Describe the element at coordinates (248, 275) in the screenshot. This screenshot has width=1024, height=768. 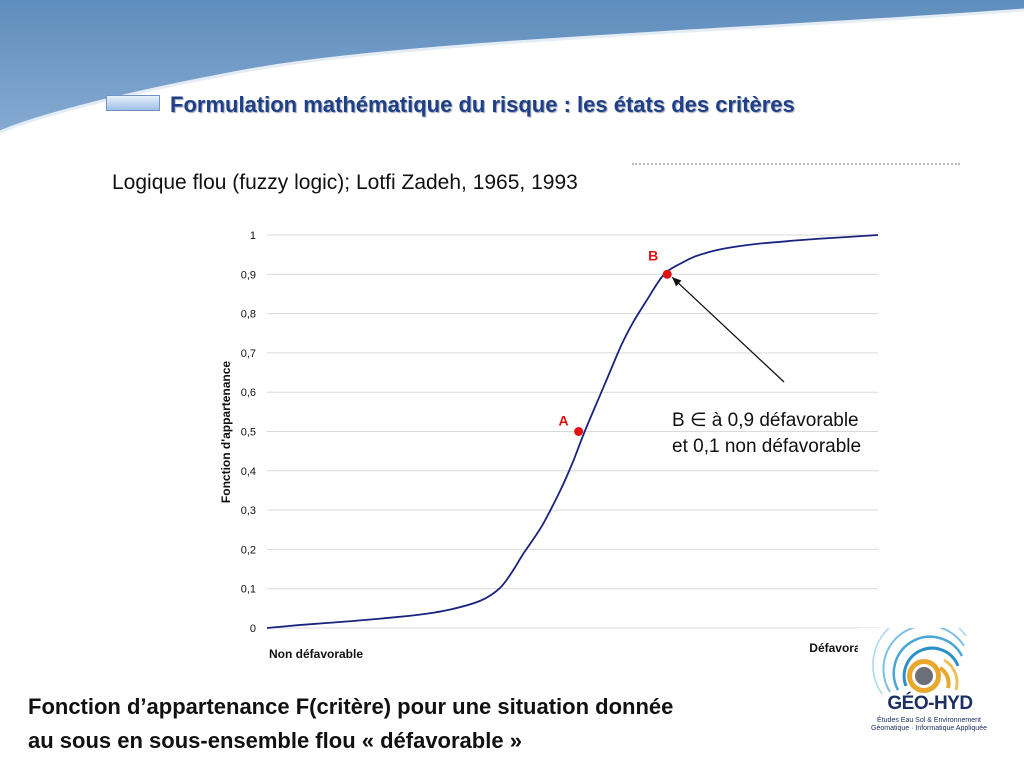
I see `y-tick-label: 0,9` at that location.